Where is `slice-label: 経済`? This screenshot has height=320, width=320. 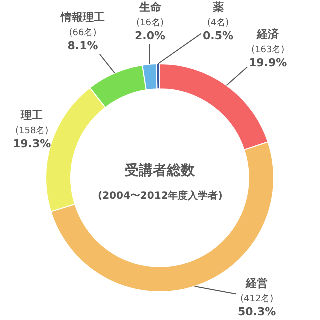 slice-label: 経済 is located at coordinates (268, 34).